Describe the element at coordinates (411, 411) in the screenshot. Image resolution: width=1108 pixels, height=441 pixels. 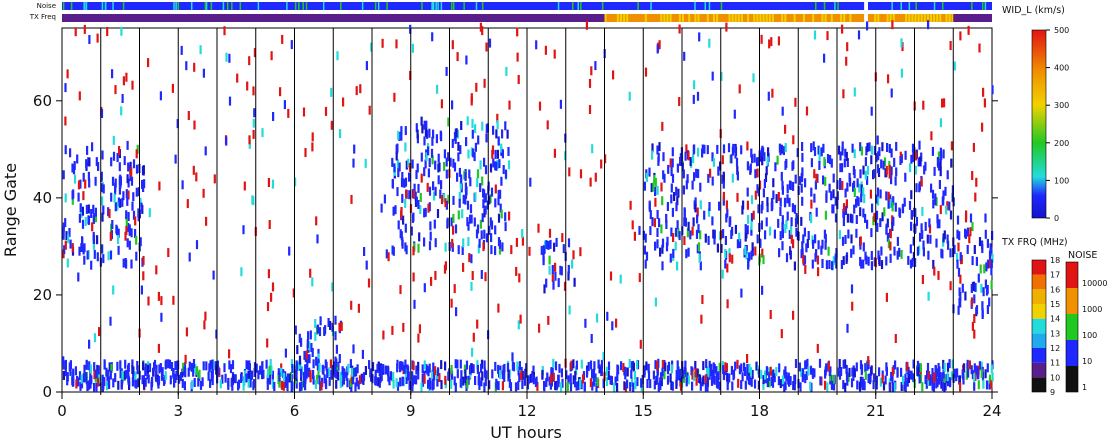
I see `x-tick-label: 9` at that location.